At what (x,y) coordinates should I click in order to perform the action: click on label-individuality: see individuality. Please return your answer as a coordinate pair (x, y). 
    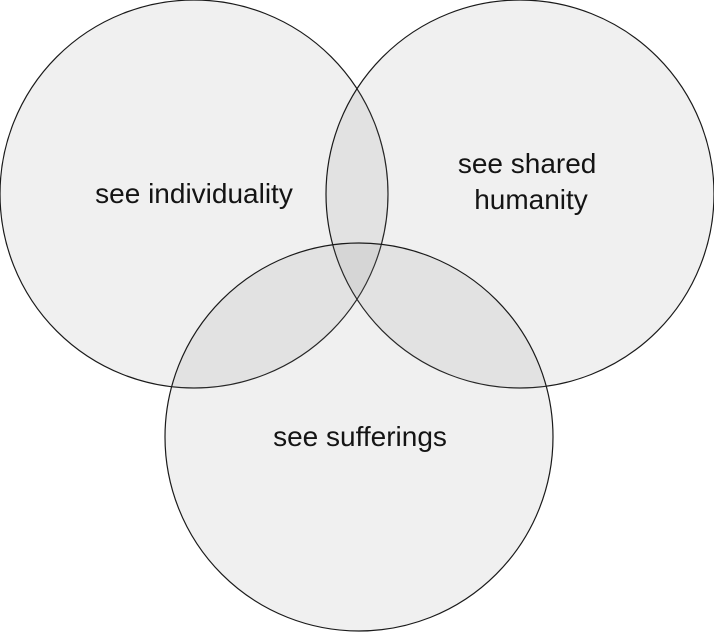
    Looking at the image, I should click on (194, 193).